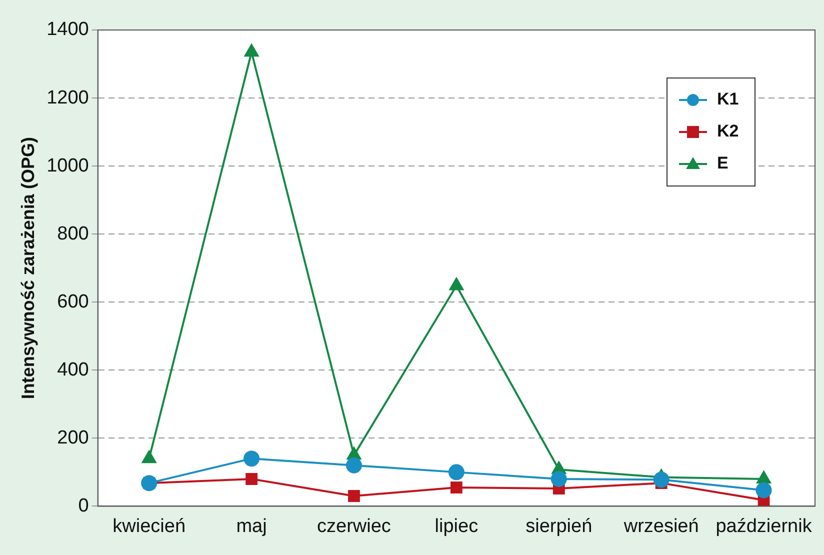  I want to click on y-tick-label: 800, so click(73, 233).